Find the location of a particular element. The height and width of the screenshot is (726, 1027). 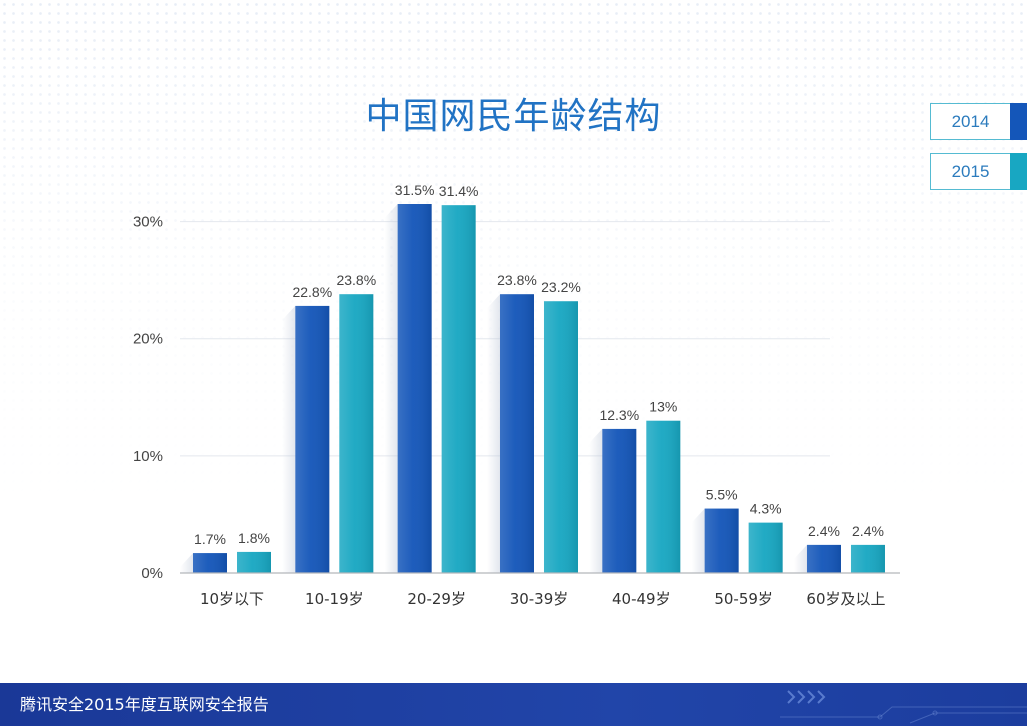

data-label: 1.7% is located at coordinates (210, 539).